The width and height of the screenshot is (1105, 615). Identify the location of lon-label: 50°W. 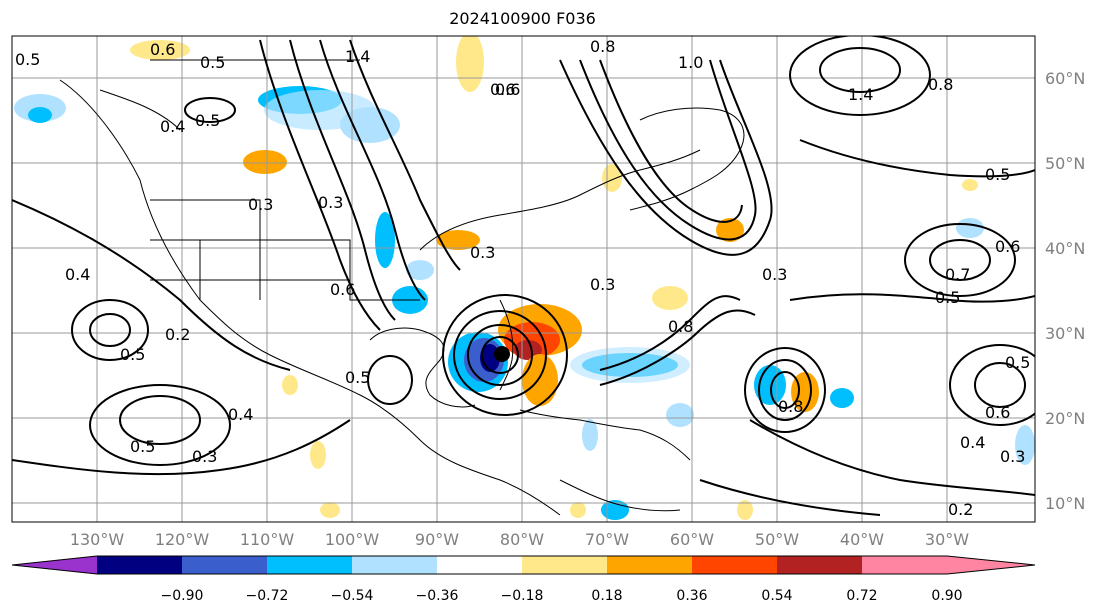
(777, 539).